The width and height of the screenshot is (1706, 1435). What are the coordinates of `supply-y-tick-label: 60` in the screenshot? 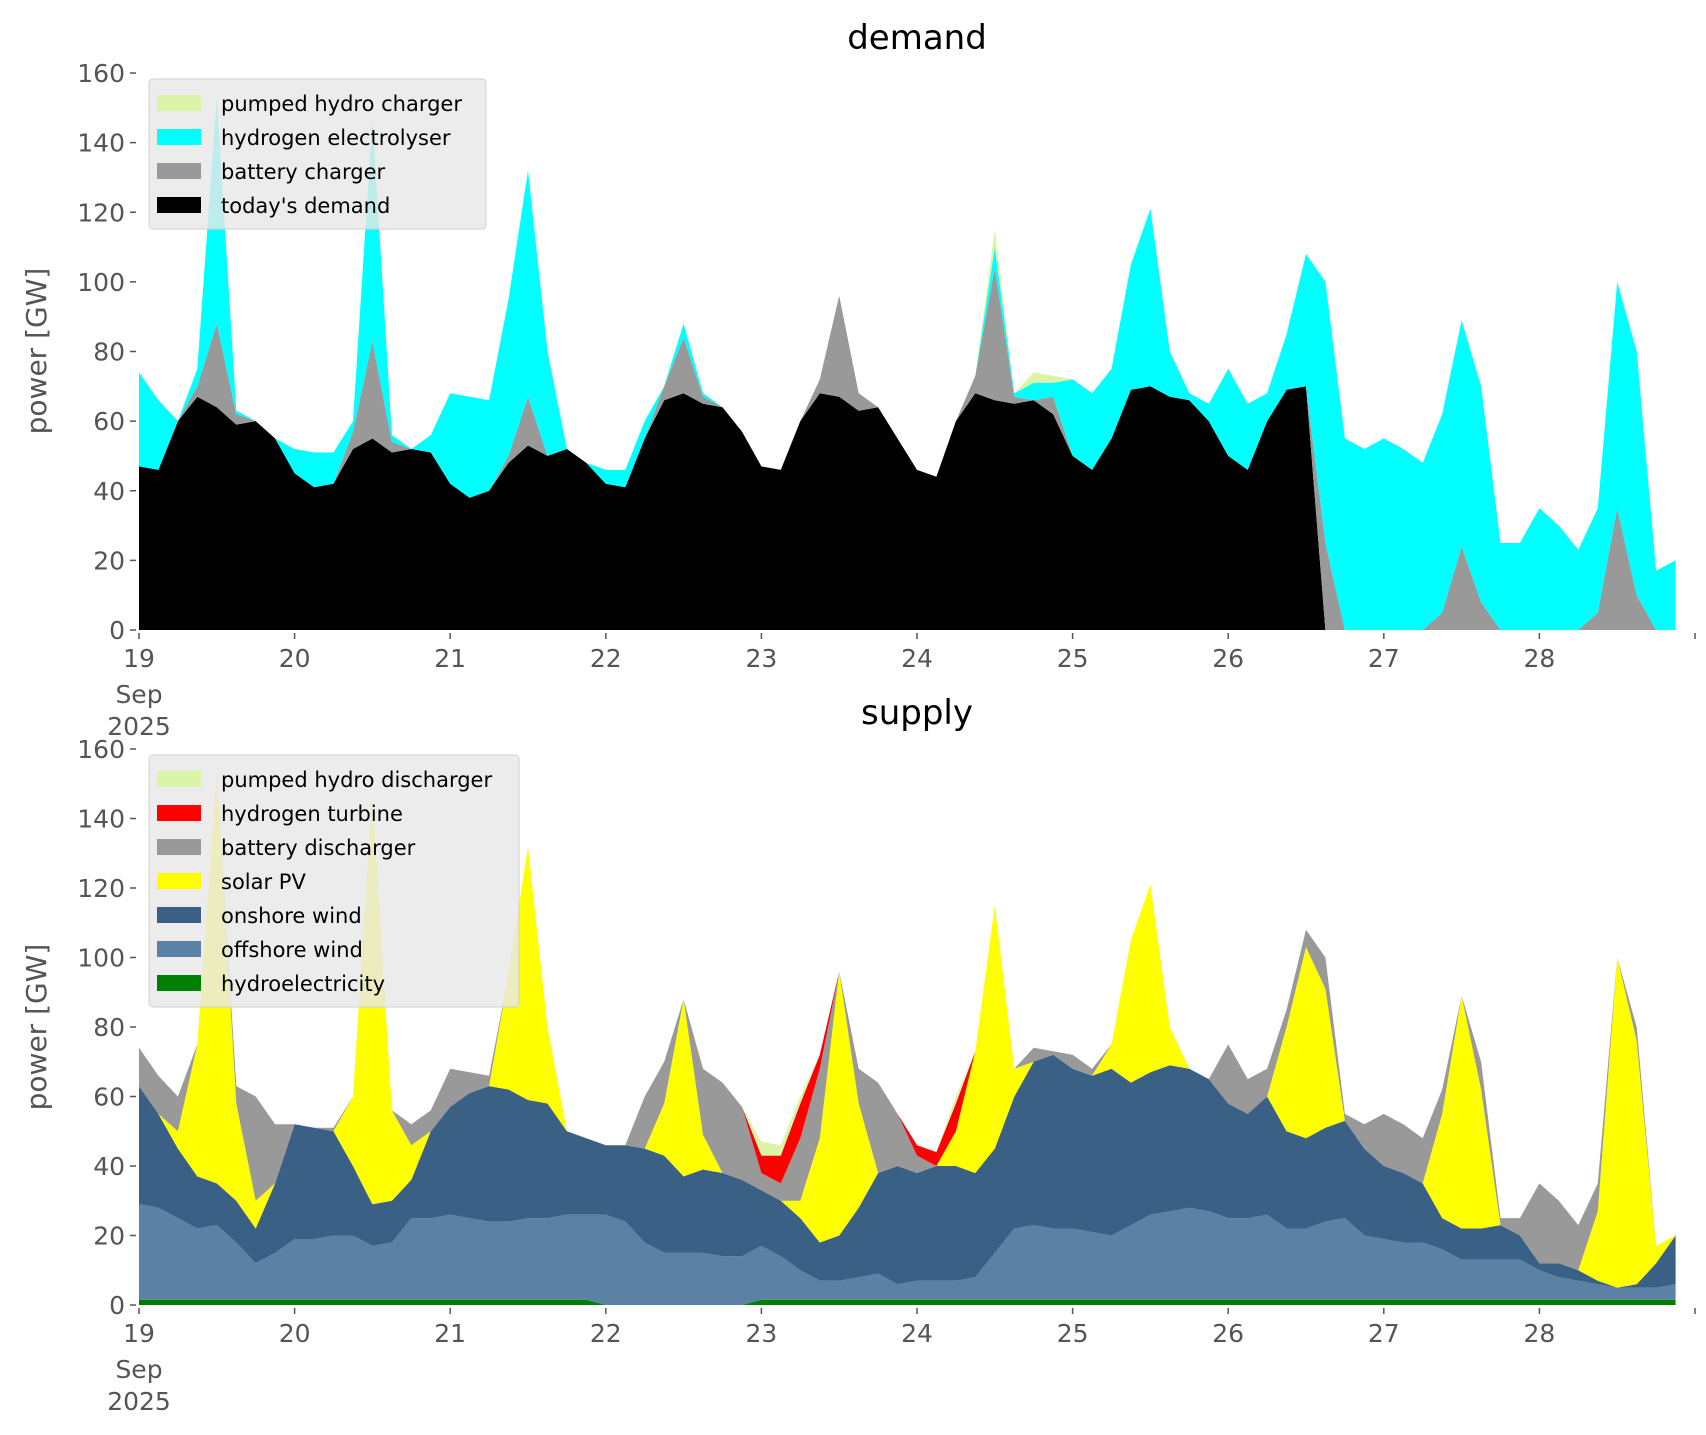 It's located at (109, 1097).